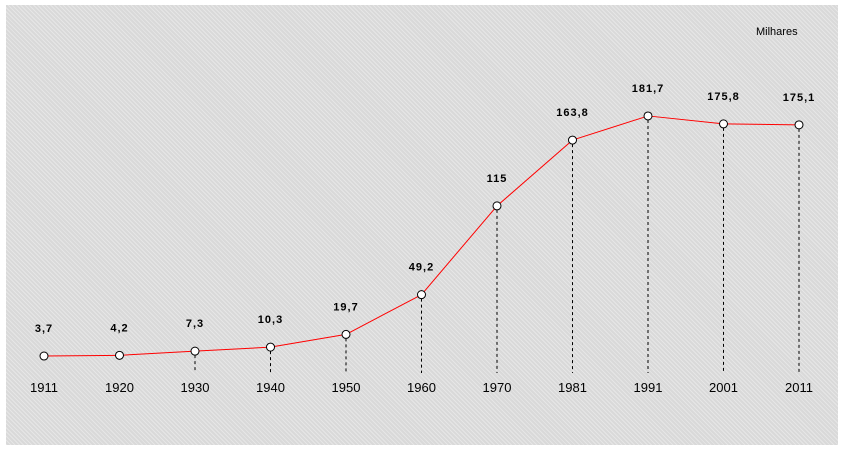 The width and height of the screenshot is (846, 452). Describe the element at coordinates (195, 387) in the screenshot. I see `x-tick-label: 1930` at that location.